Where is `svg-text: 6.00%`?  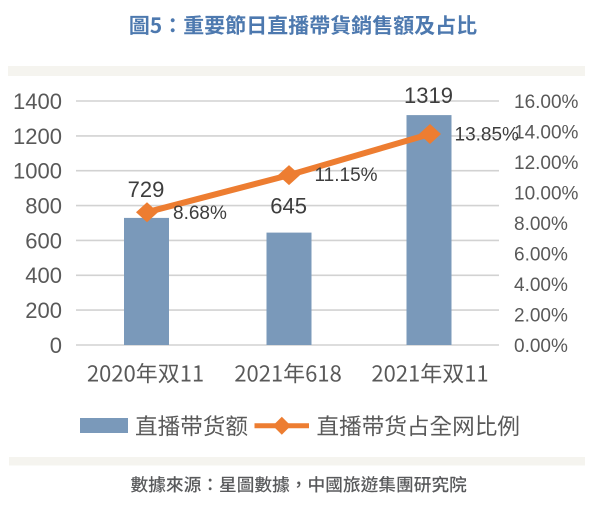 svg-text: 6.00% is located at coordinates (541, 254).